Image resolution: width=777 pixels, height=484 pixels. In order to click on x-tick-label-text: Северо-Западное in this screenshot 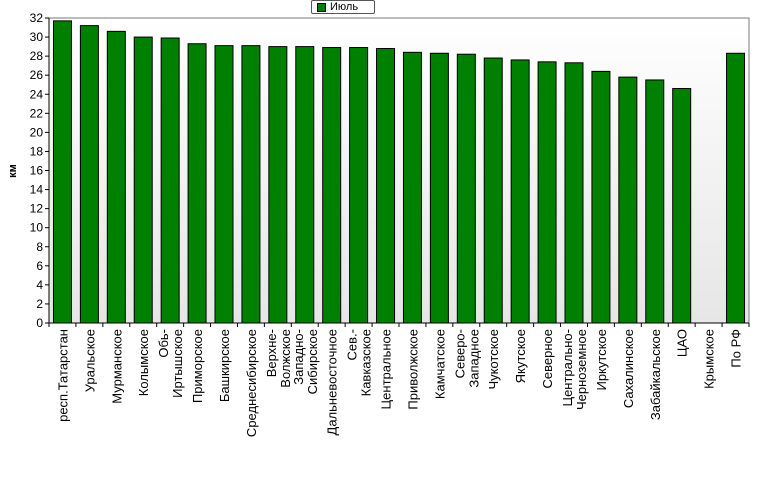, I will do `click(466, 358)`.